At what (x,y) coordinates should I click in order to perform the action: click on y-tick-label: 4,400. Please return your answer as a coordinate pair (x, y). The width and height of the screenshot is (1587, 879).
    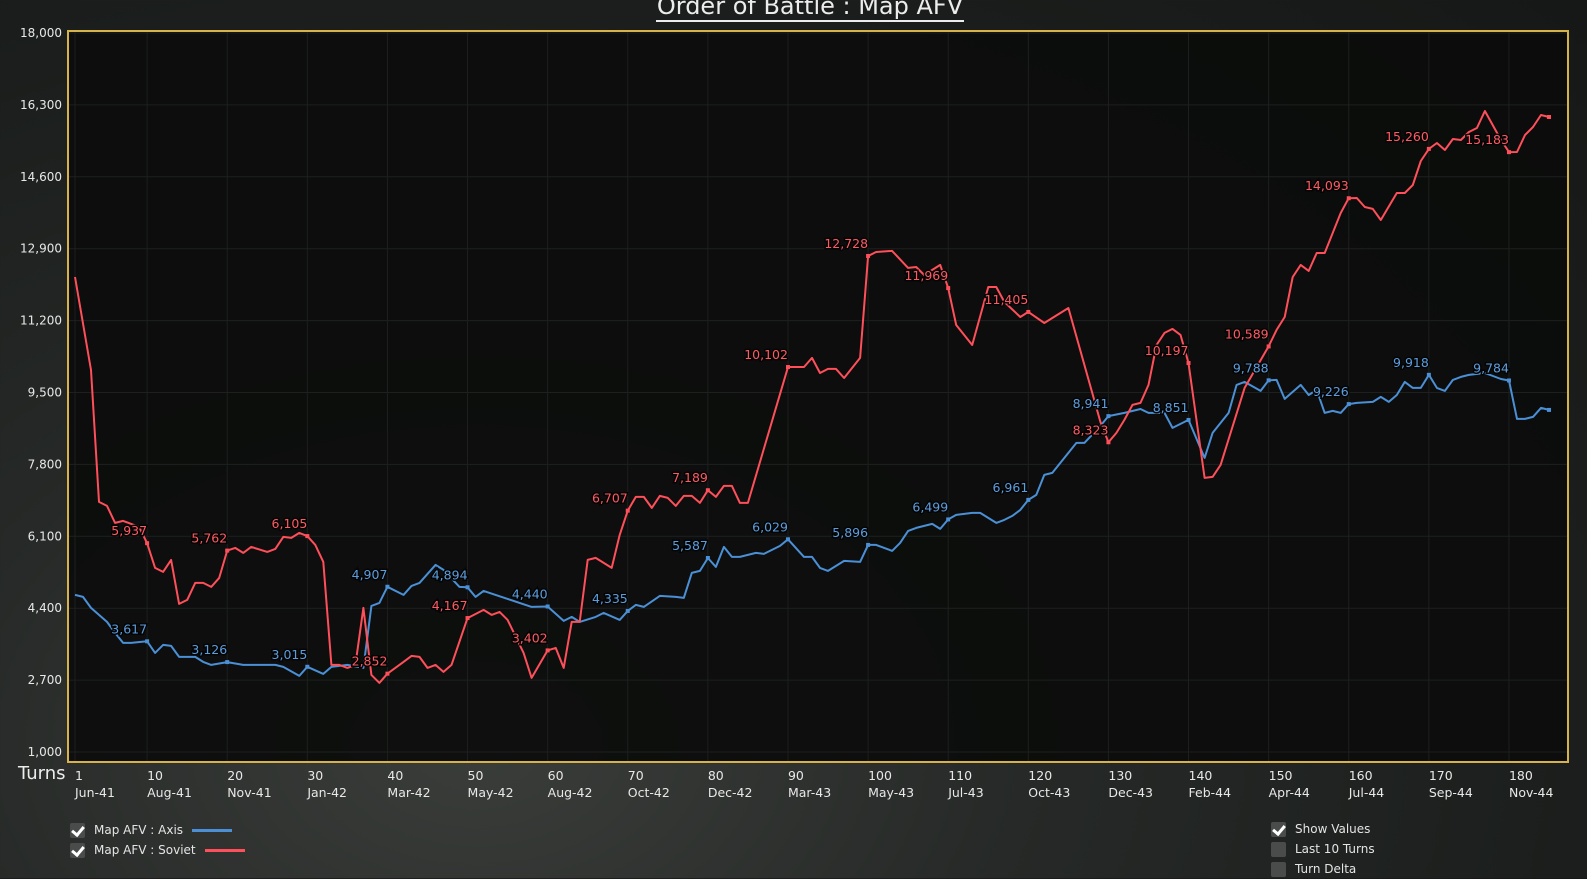
    Looking at the image, I should click on (45, 608).